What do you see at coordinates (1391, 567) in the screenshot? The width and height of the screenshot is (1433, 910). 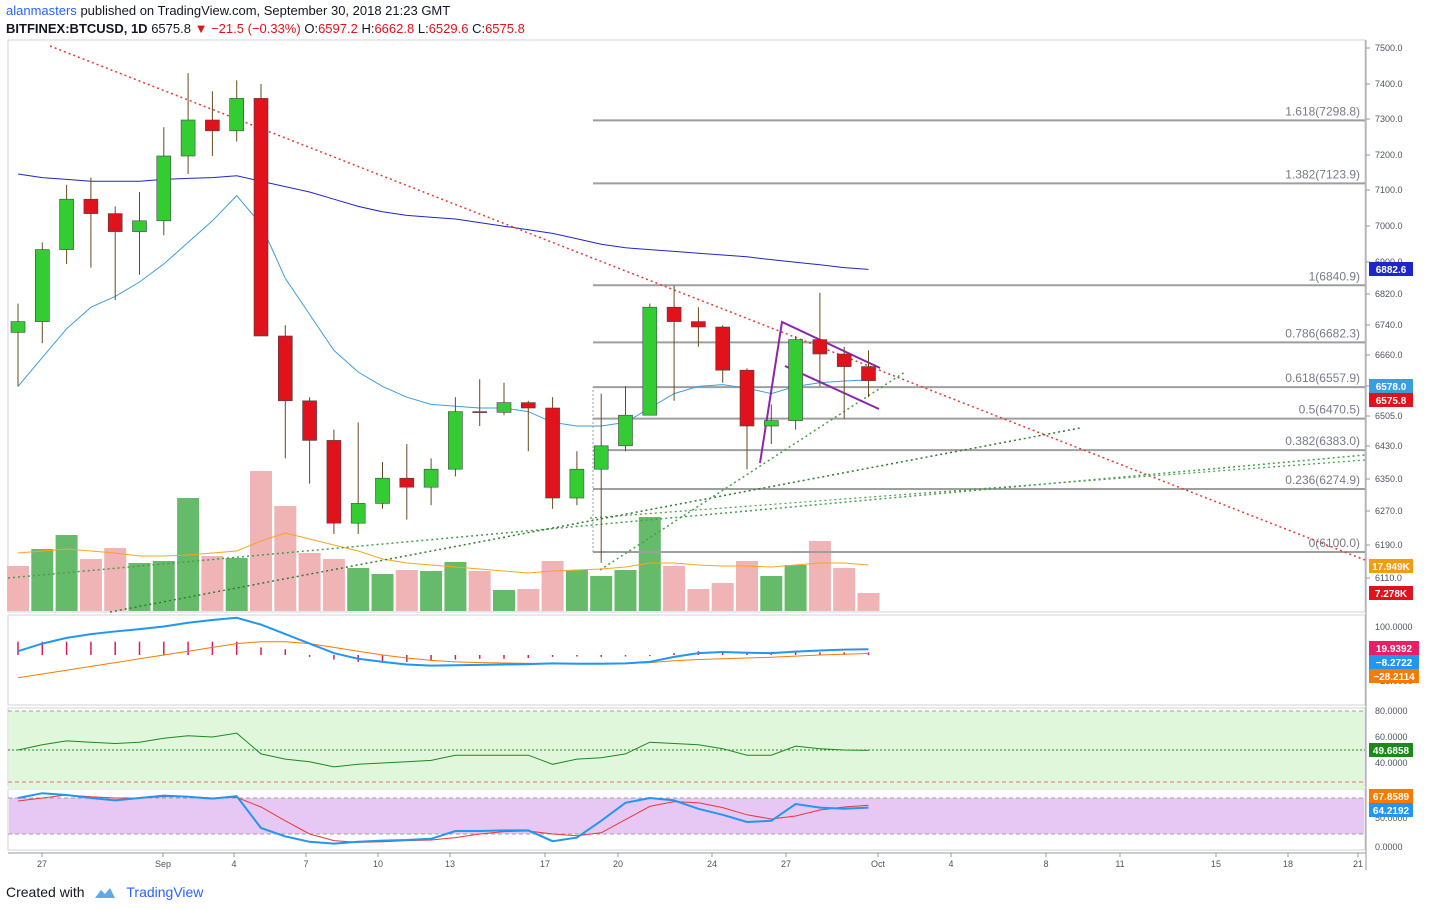 I see `price-badge-label: 17.949K` at bounding box center [1391, 567].